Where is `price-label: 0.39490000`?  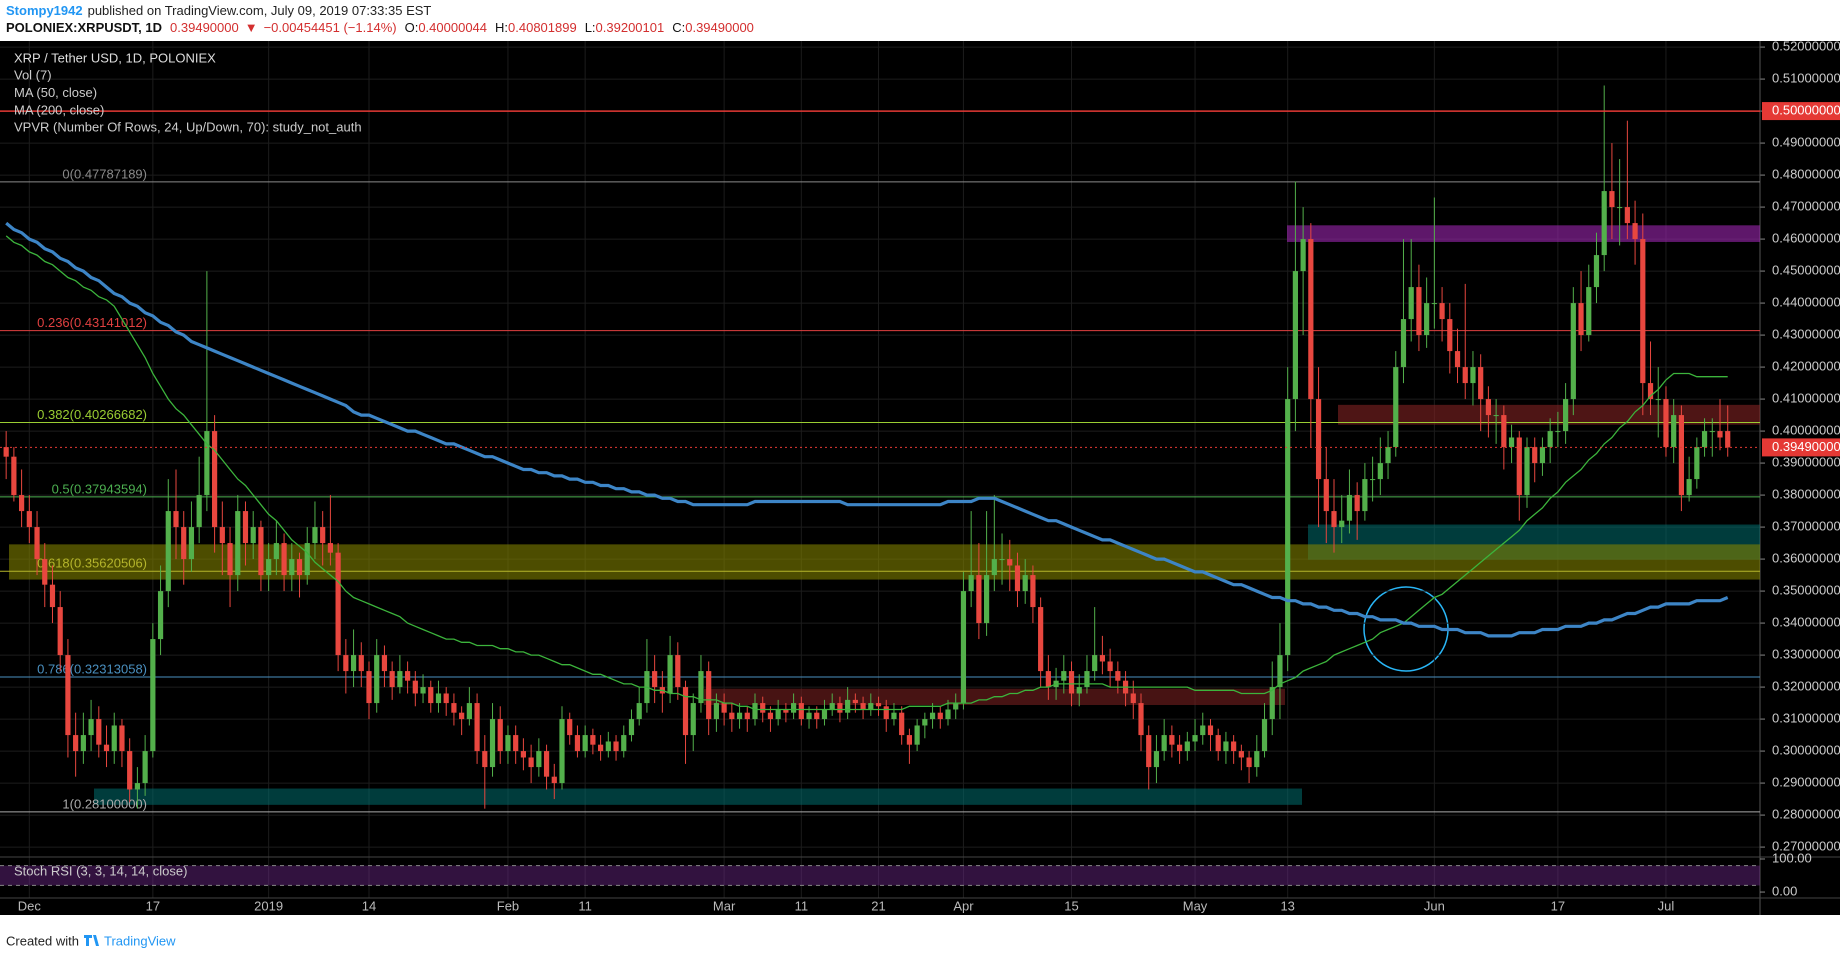 price-label: 0.39490000 is located at coordinates (1806, 446).